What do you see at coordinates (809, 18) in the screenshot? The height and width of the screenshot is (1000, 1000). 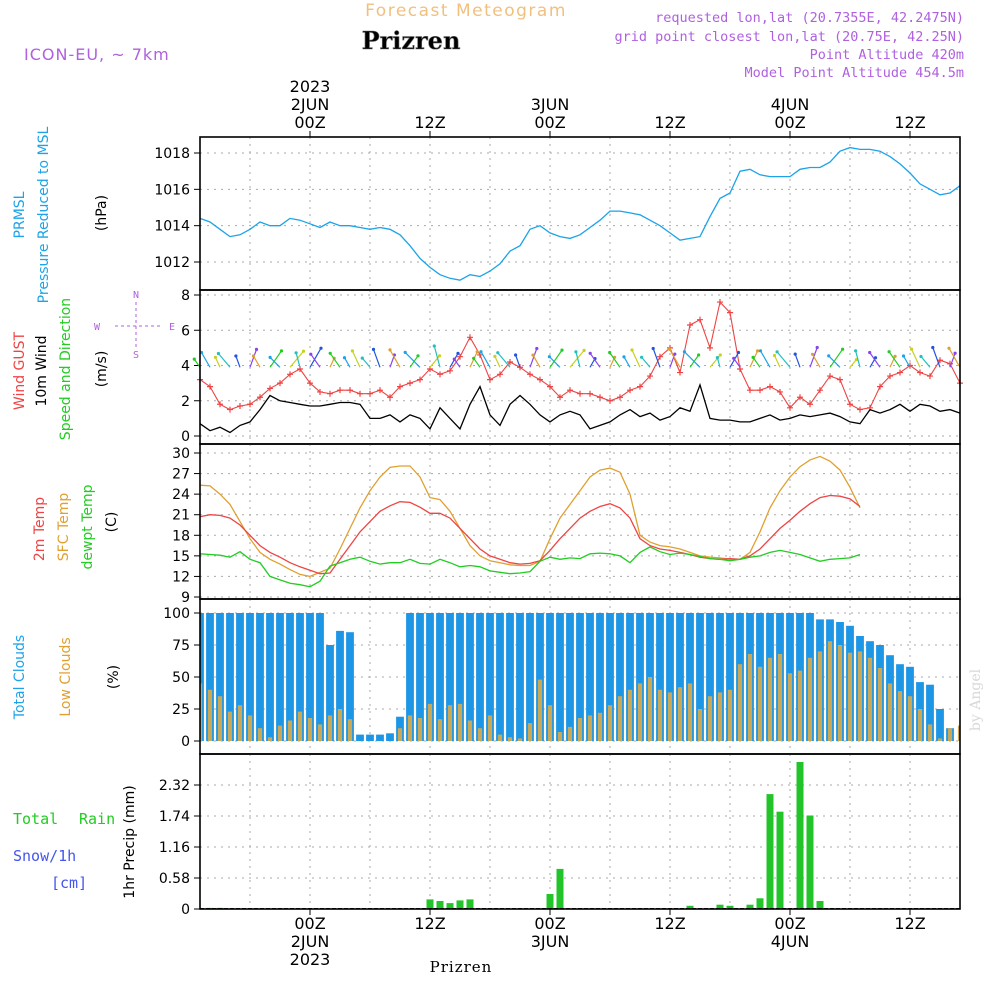 I see `requested-coords: requested lon,lat (20.7355E, 42.2475N)` at bounding box center [809, 18].